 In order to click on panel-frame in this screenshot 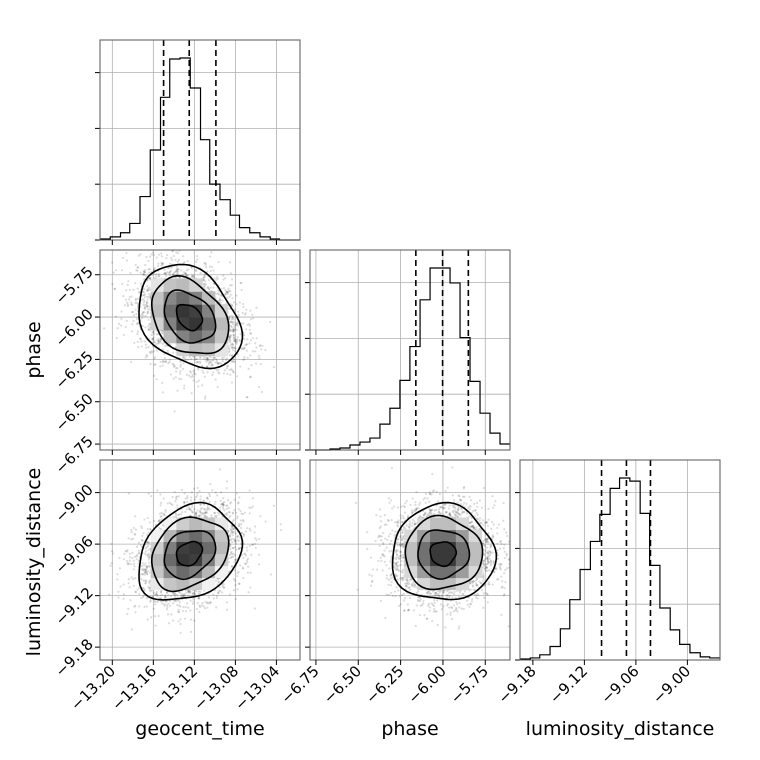, I will do `click(200, 350)`.